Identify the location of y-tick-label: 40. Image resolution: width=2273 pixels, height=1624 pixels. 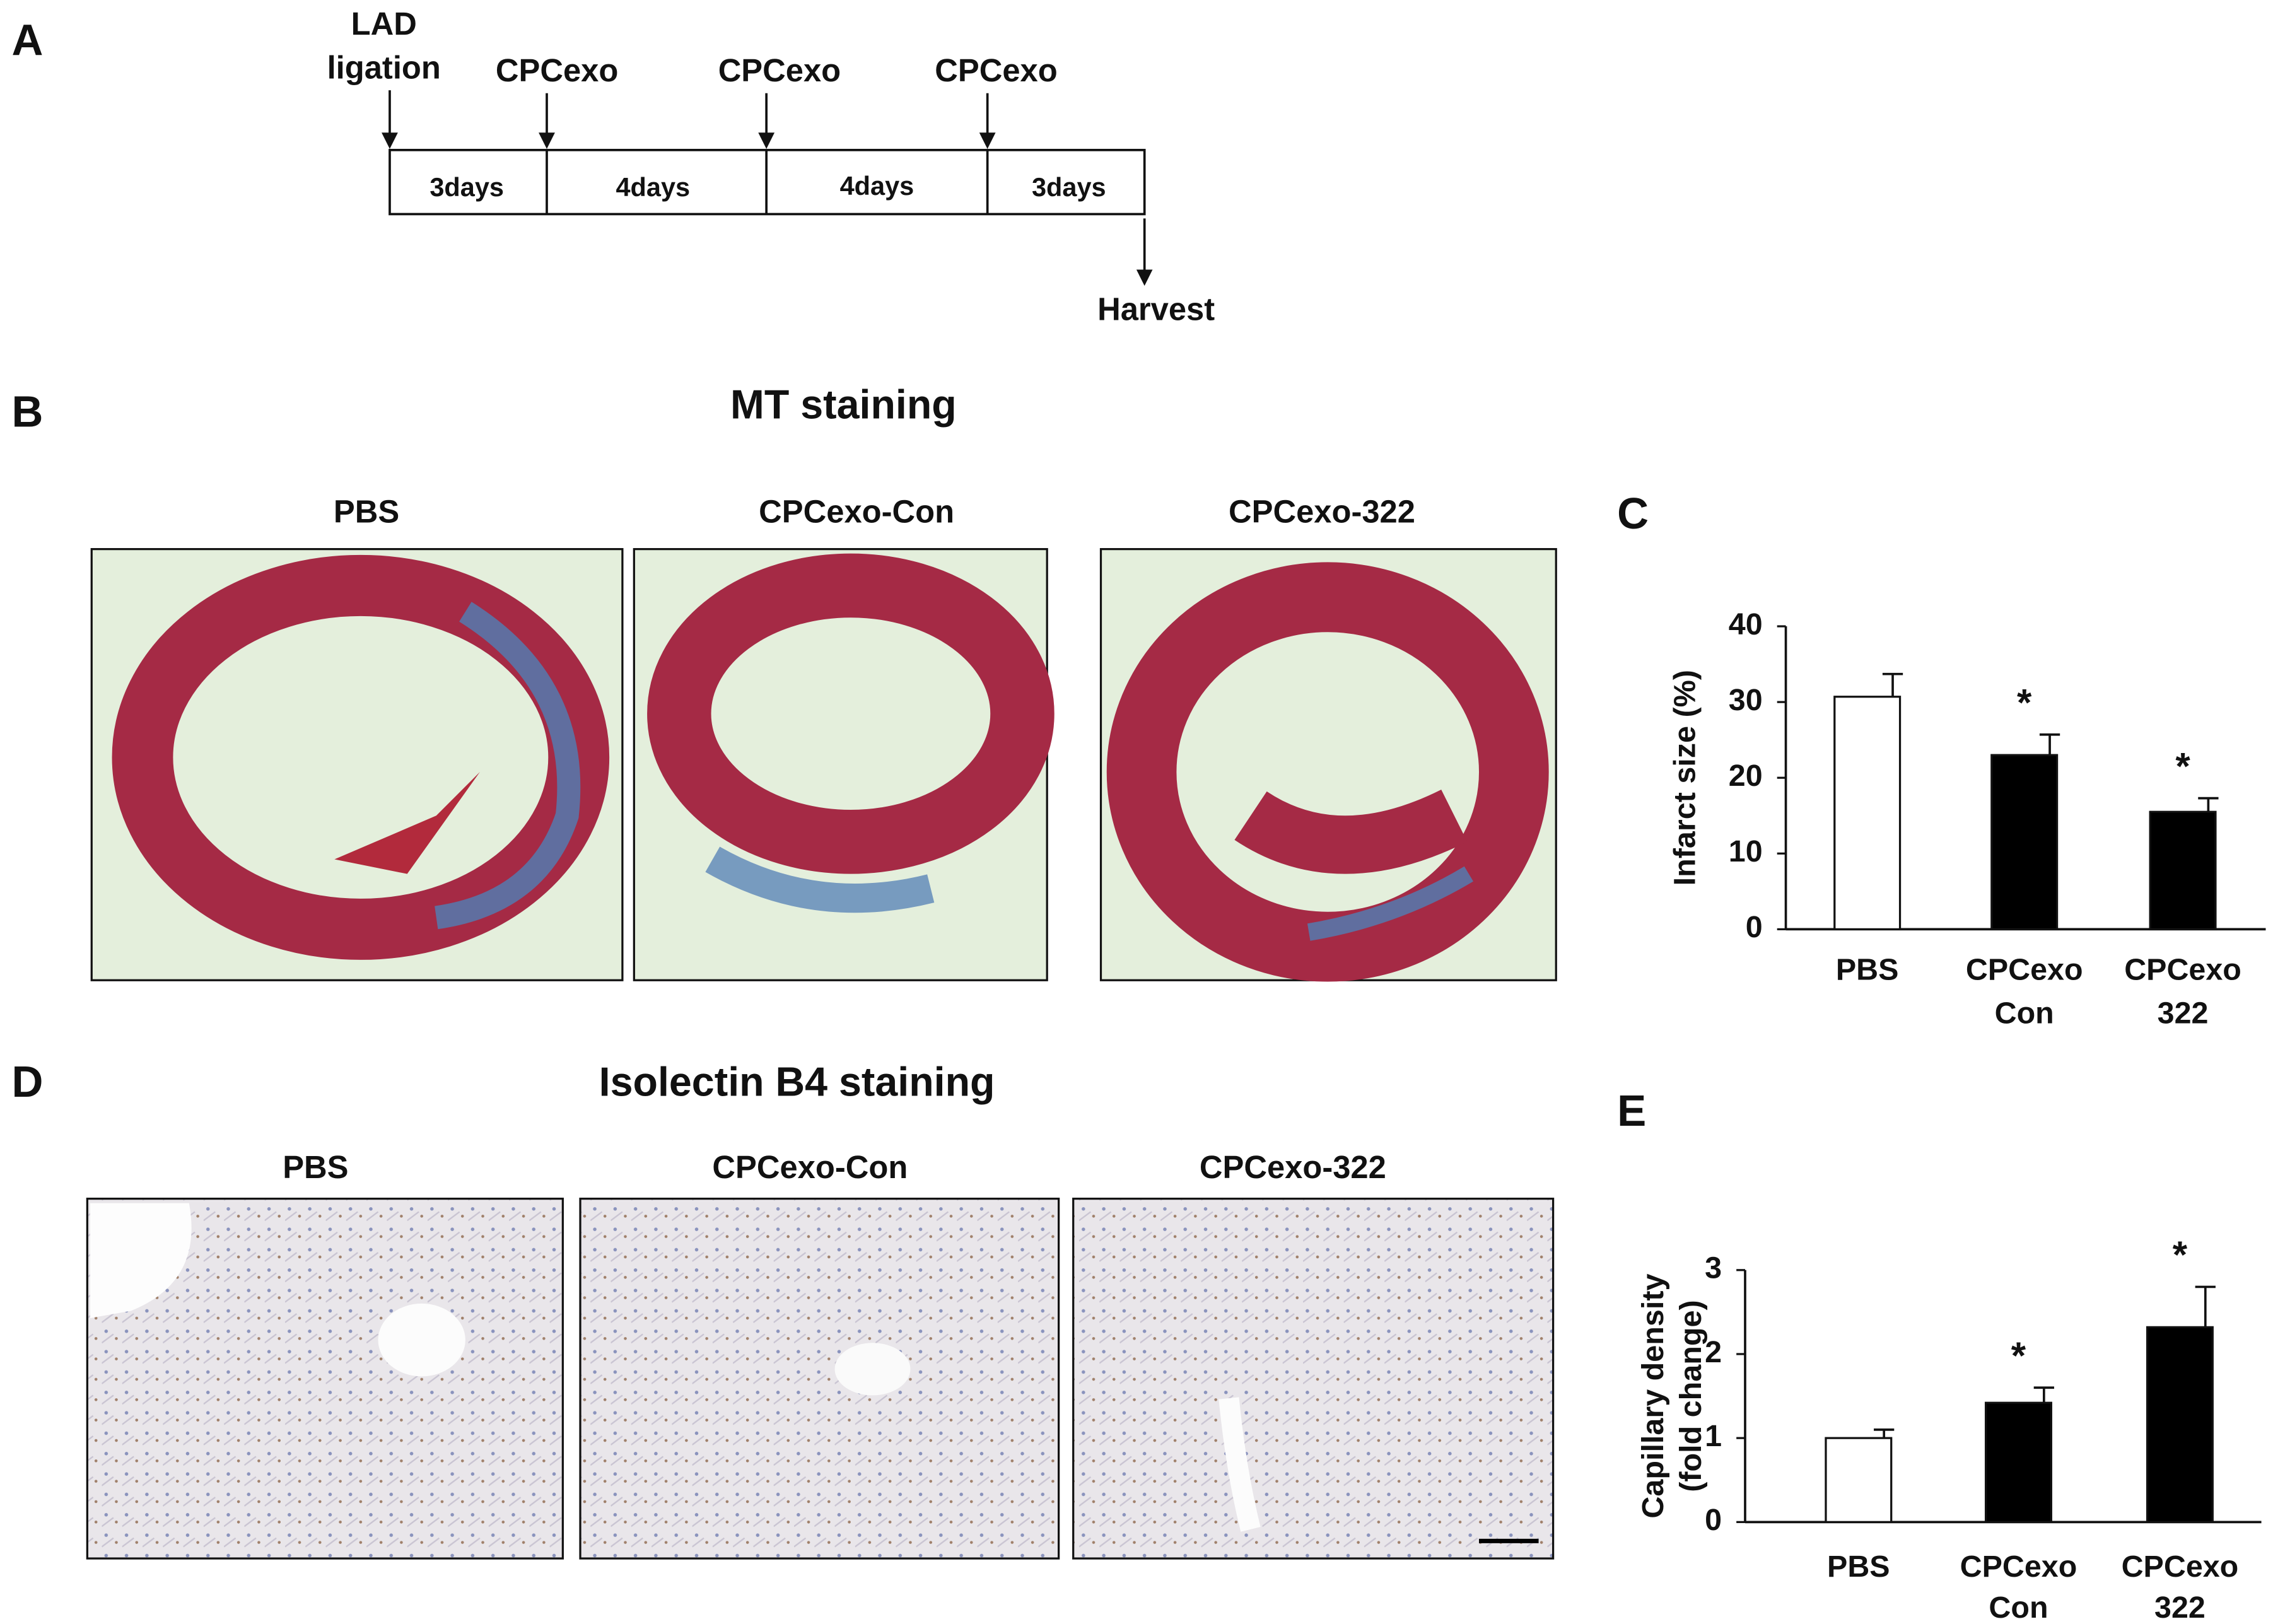
(1746, 624).